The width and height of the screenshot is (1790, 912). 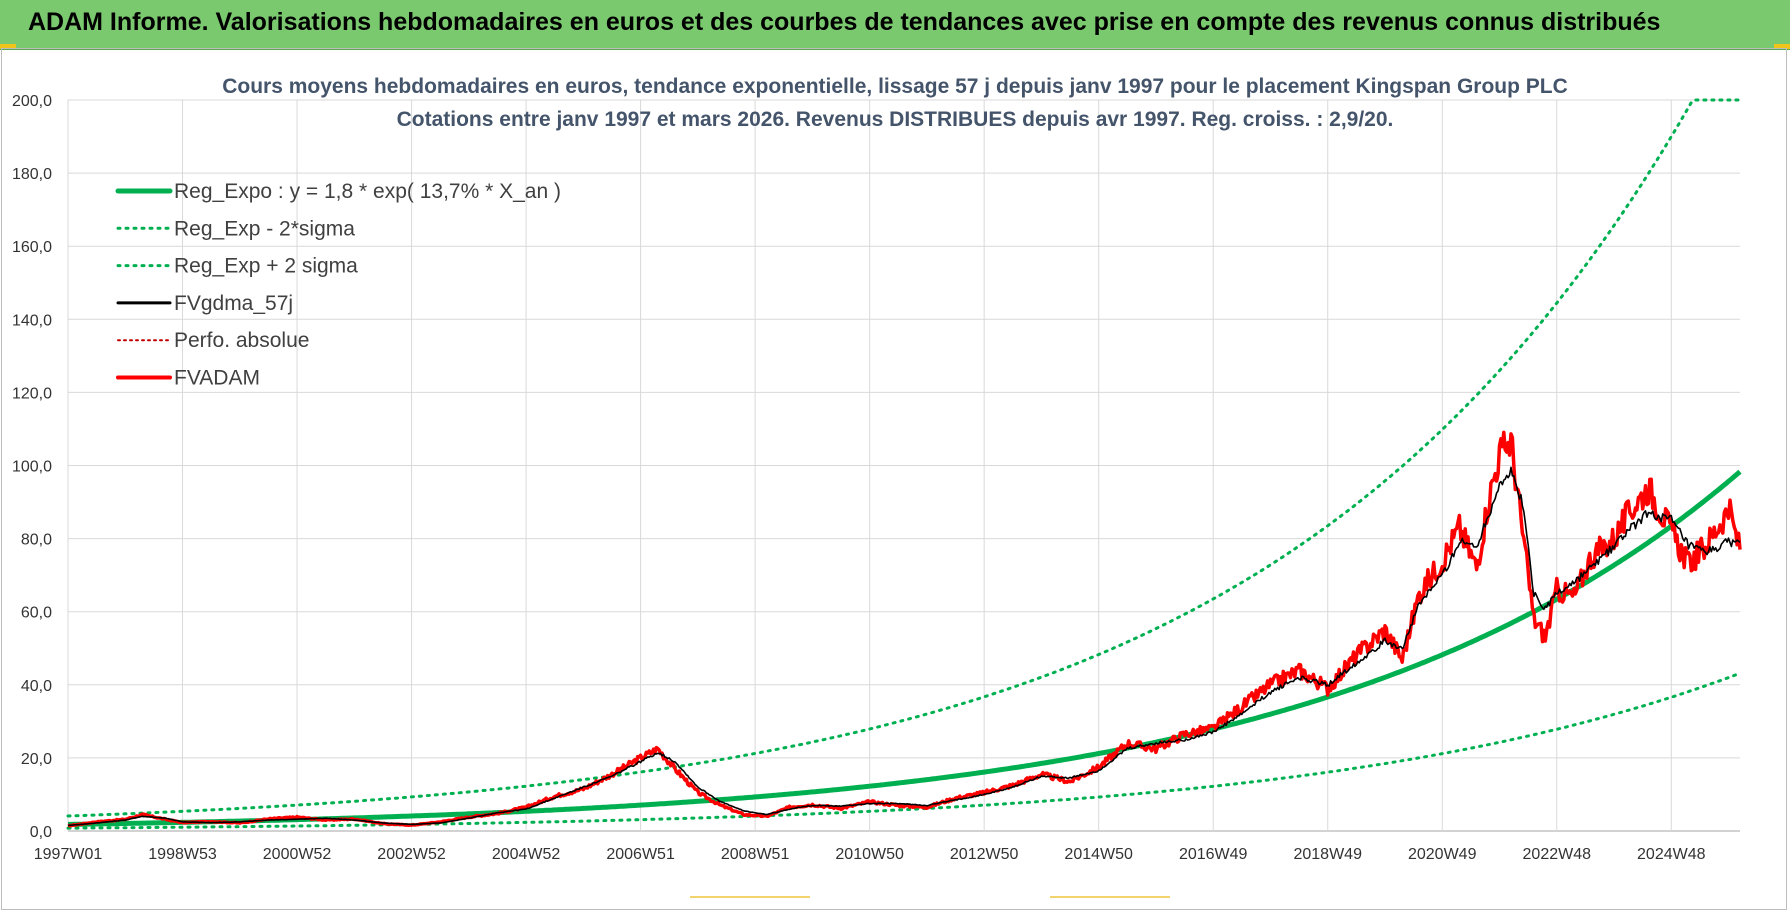 I want to click on x-tick-label: 2006W51, so click(x=640, y=854).